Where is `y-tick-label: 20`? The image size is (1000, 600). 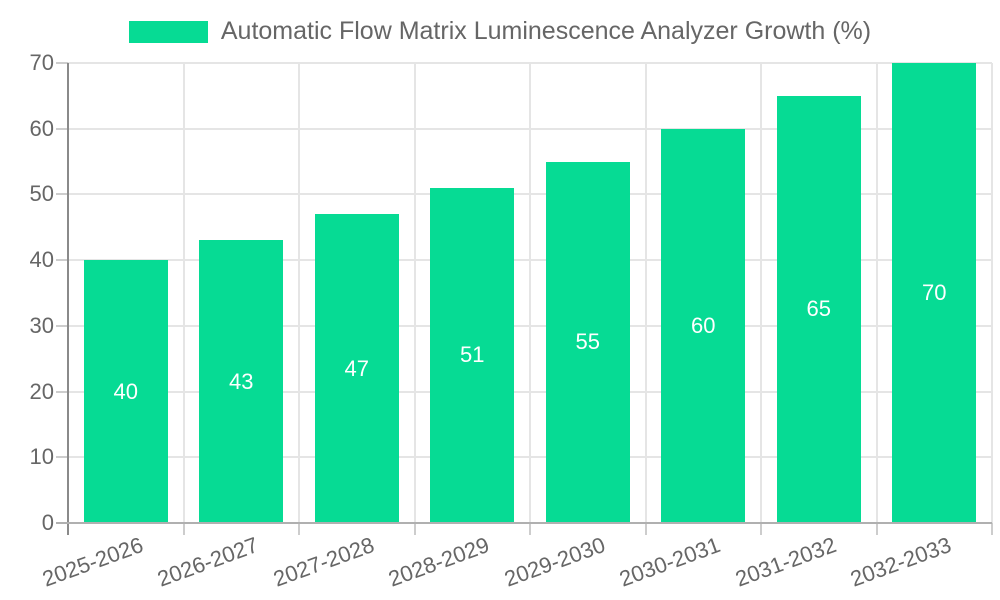
y-tick-label: 20 is located at coordinates (41, 391).